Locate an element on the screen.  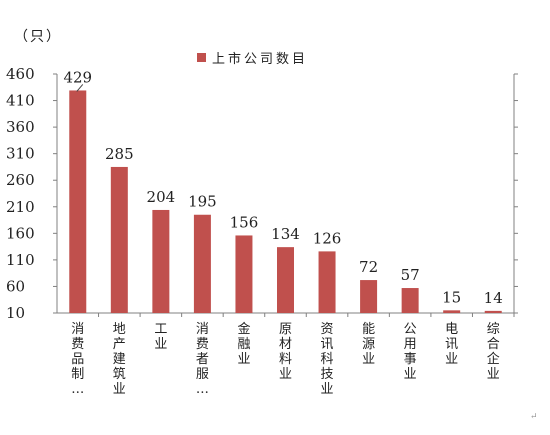
x-tick-label: 资讯科技业 is located at coordinates (327, 359).